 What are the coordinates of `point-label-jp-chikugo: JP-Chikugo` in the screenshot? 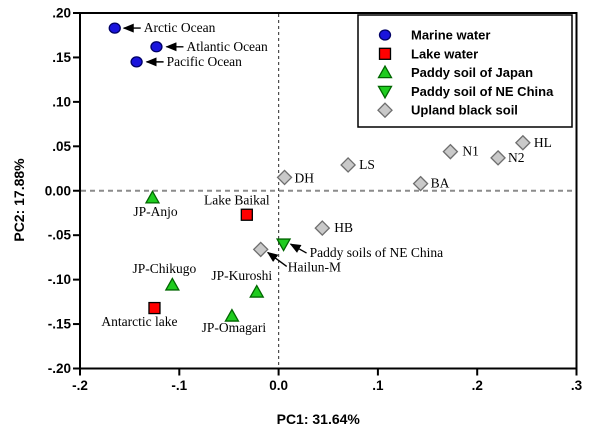 It's located at (164, 268).